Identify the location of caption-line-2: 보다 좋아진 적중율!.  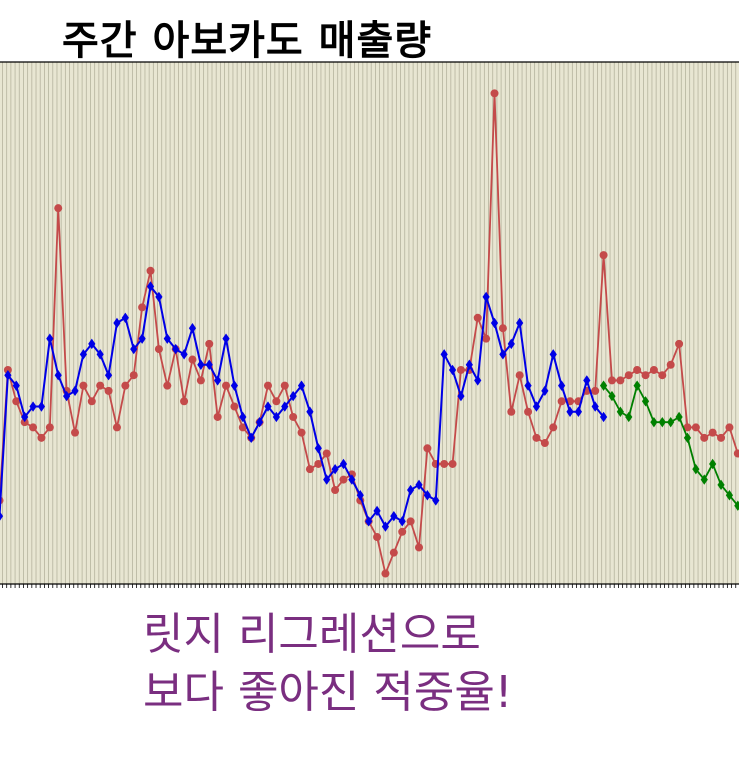
(328, 692).